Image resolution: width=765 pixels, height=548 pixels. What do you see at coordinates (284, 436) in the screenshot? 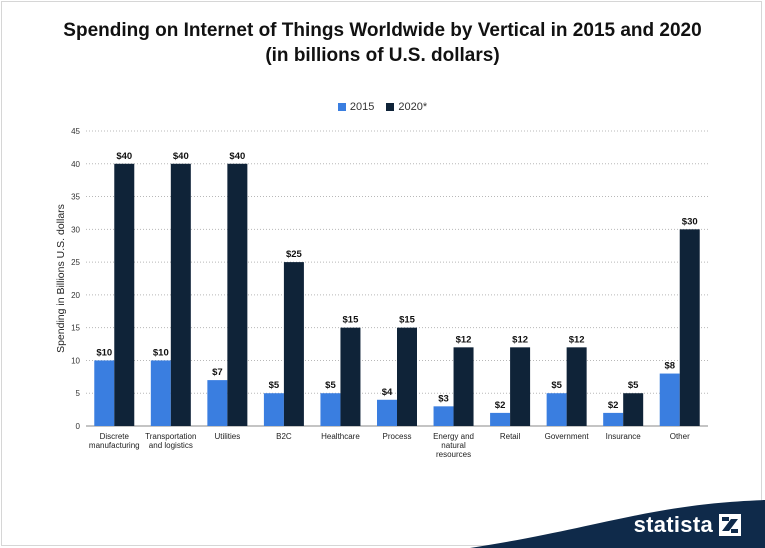
I see `x-tick-label: B2C` at bounding box center [284, 436].